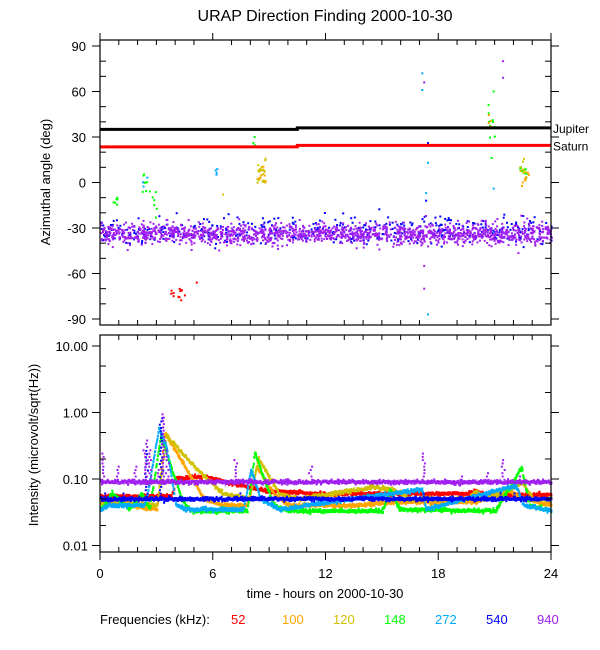 Image resolution: width=600 pixels, height=650 pixels. I want to click on y-tick-label: -90, so click(76, 319).